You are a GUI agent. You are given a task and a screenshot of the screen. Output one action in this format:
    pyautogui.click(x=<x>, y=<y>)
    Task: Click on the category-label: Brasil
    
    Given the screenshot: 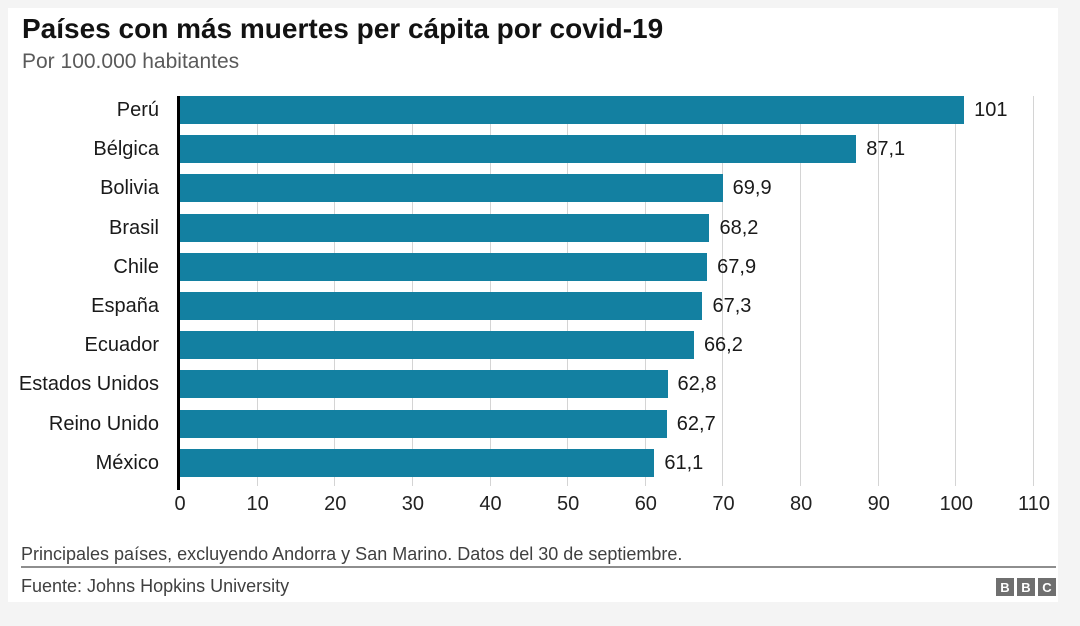 What is the action you would take?
    pyautogui.click(x=133, y=228)
    